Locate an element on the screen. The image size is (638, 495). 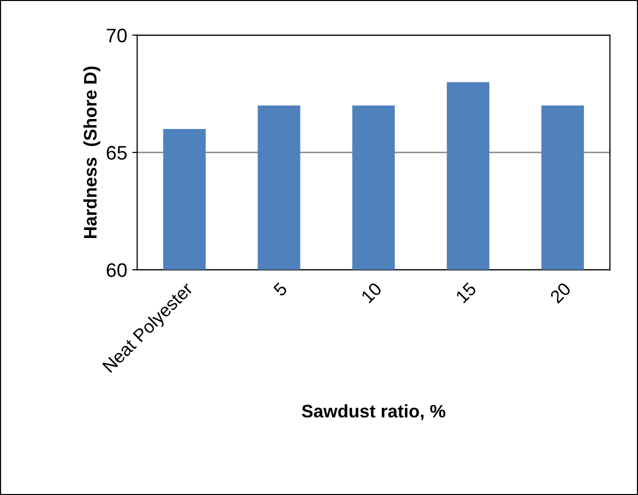
x-axis-title: Sawdust ratio, % is located at coordinates (374, 412).